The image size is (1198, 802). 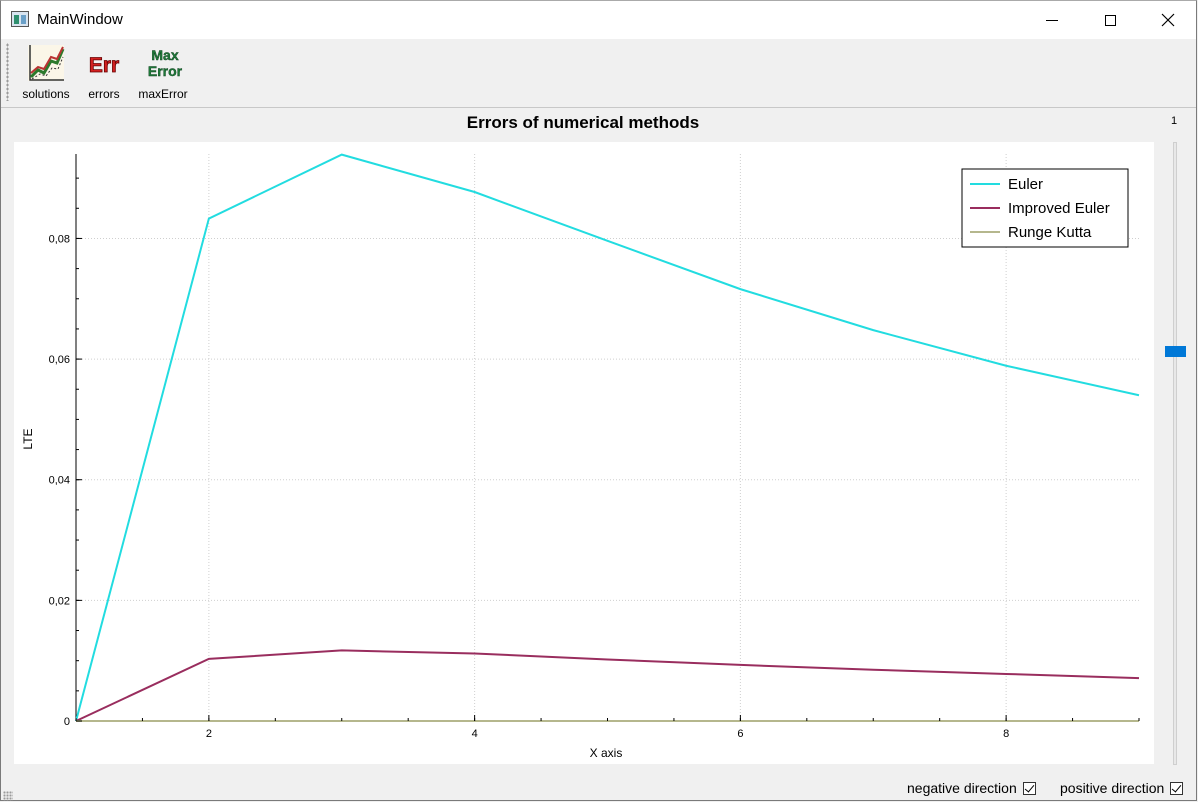 What do you see at coordinates (598, 73) in the screenshot?
I see `toolbar: solutions Err errors Max Error maxError` at bounding box center [598, 73].